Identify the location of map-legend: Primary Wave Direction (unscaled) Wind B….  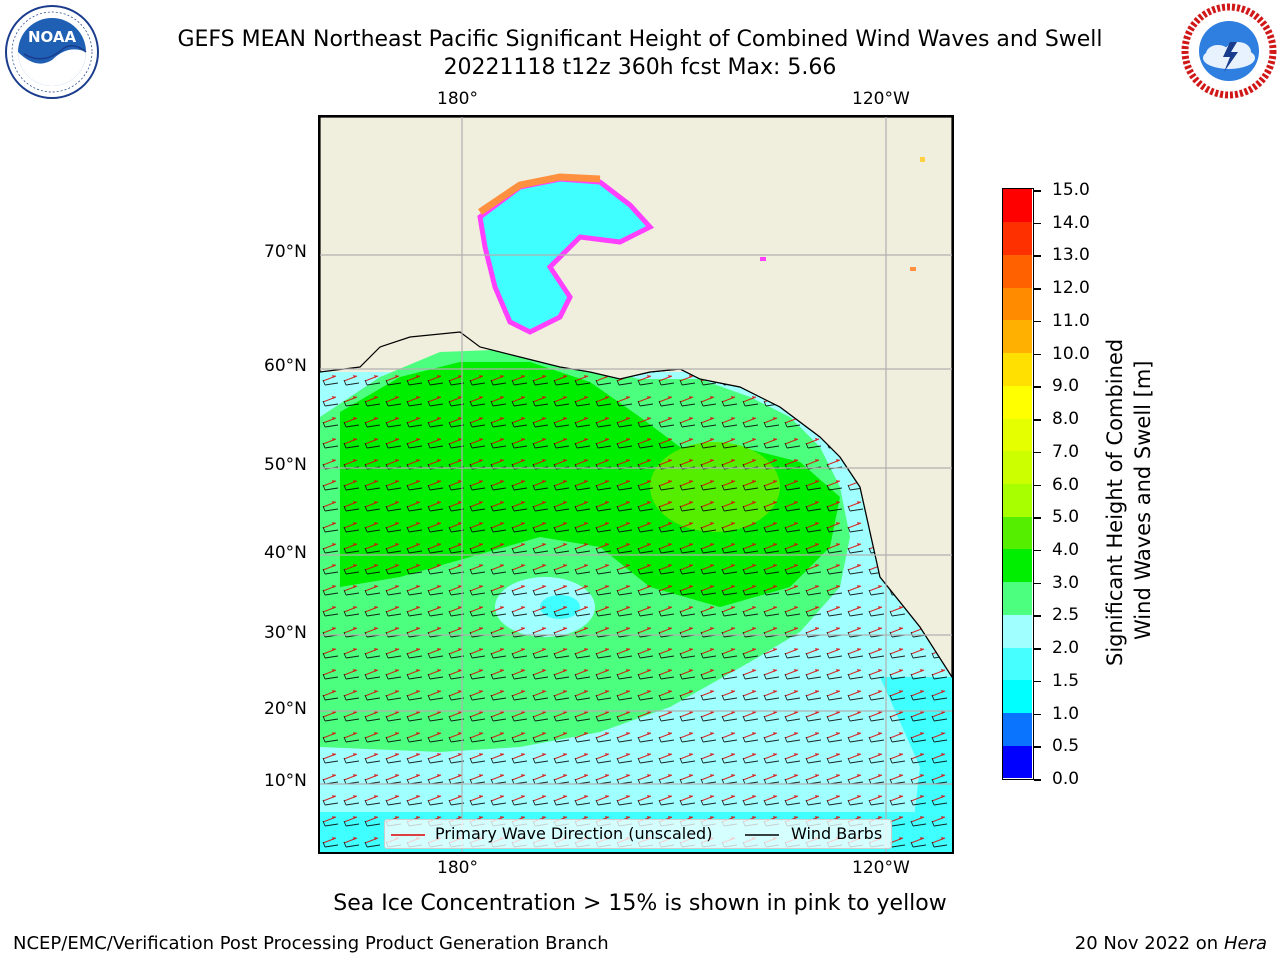
(638, 834).